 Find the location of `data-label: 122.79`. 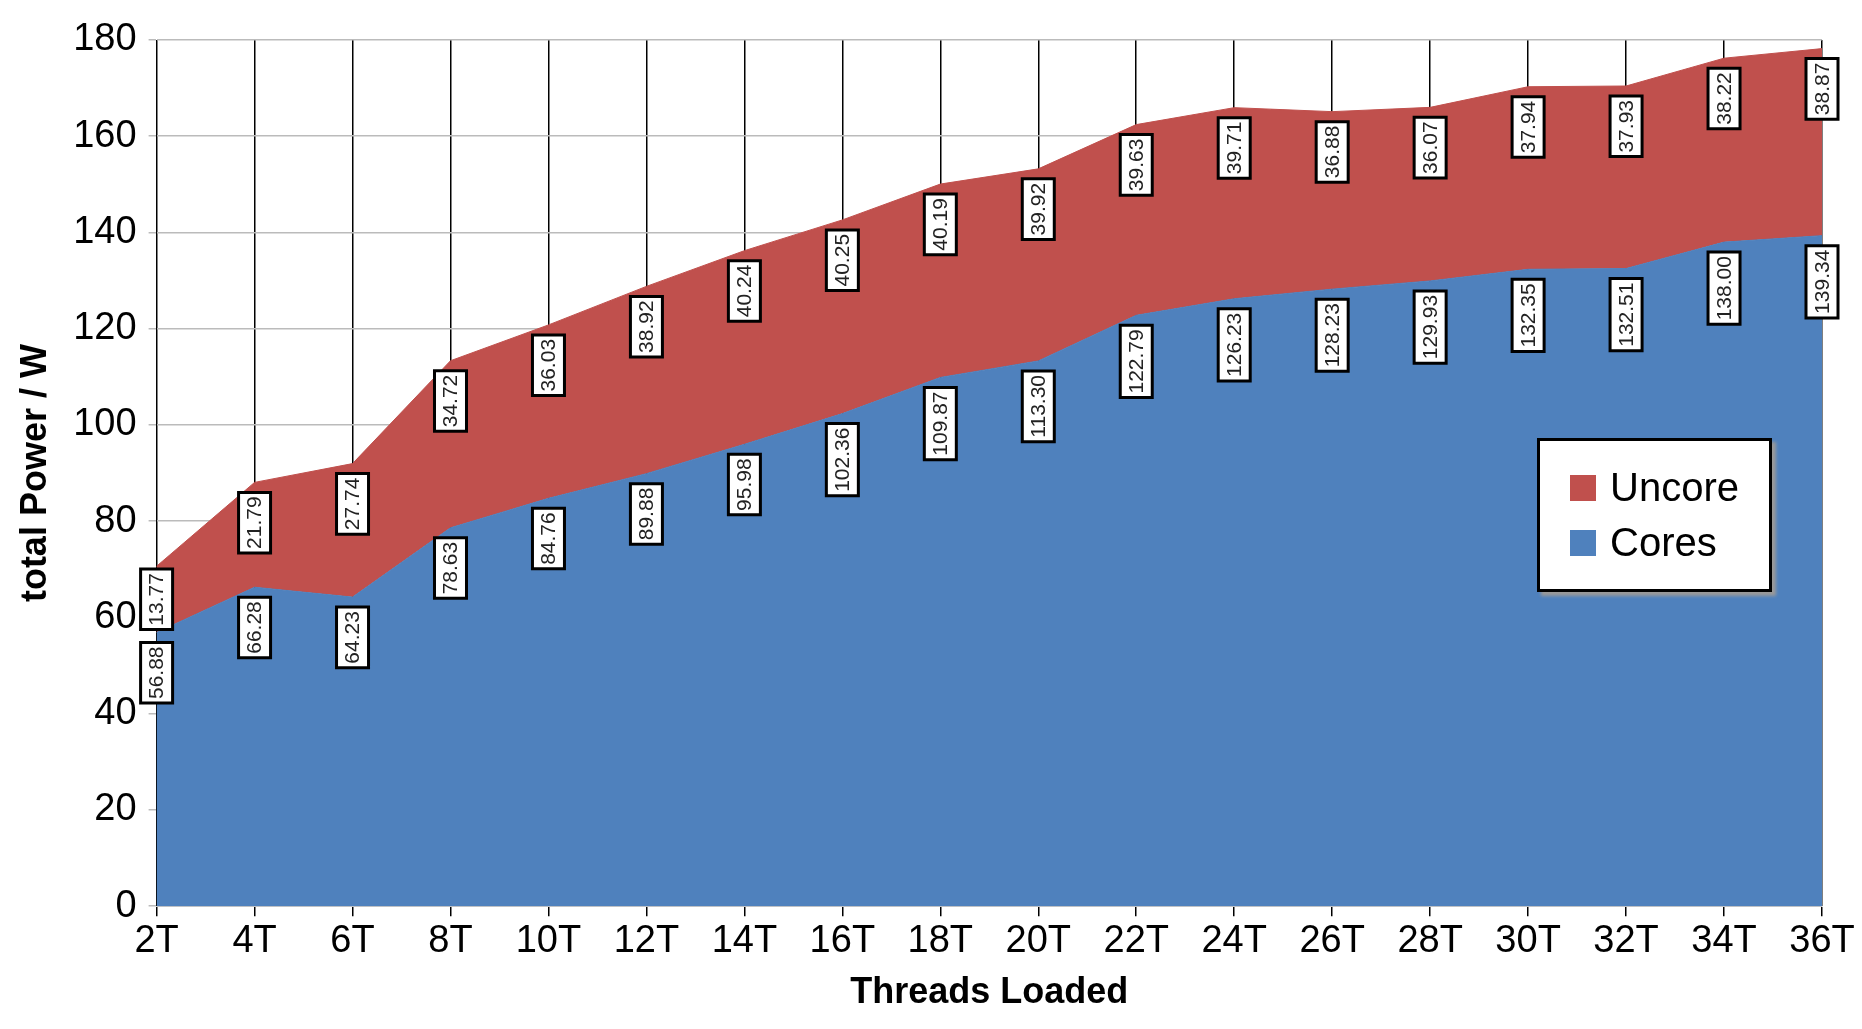

data-label: 122.79 is located at coordinates (1136, 361).